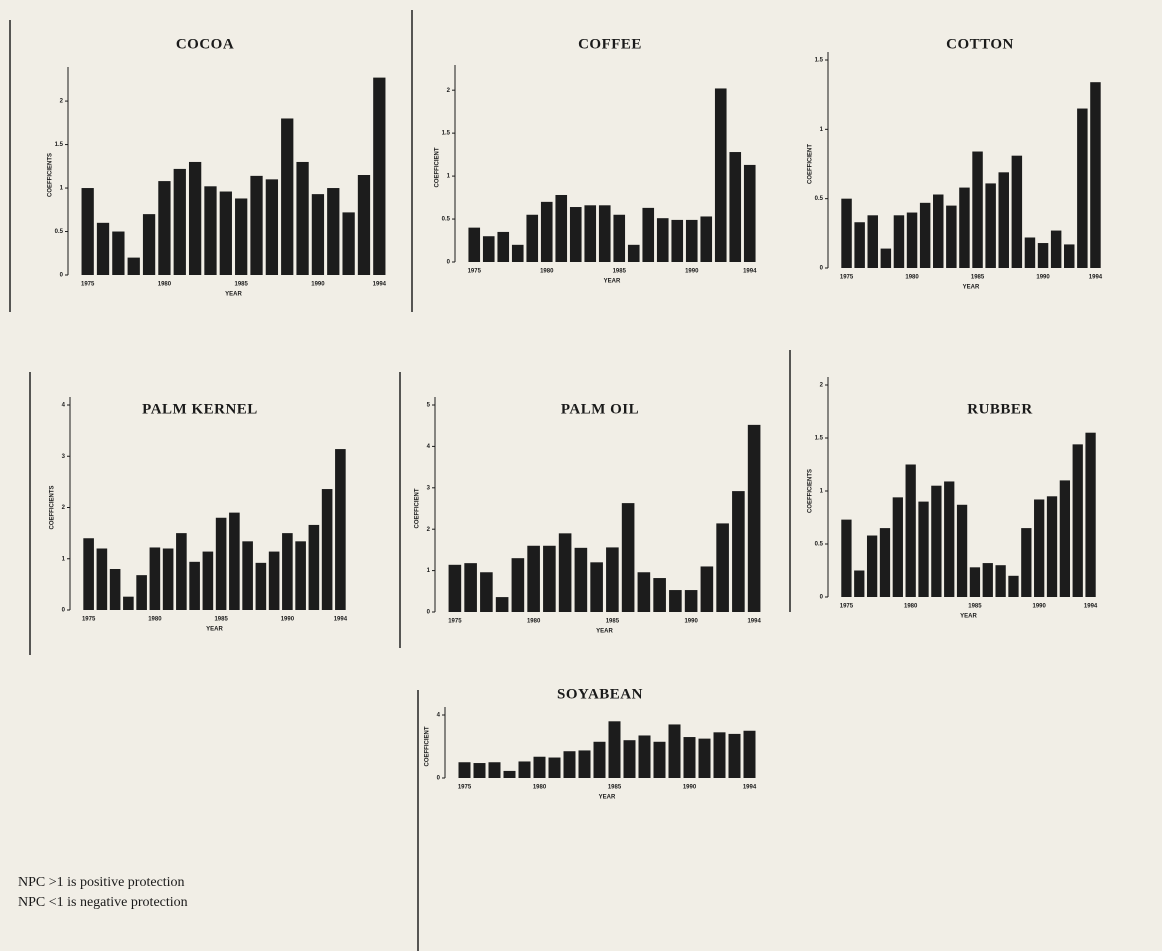 This screenshot has height=951, width=1162. I want to click on note: NPC >1 is positive protection, so click(101, 882).